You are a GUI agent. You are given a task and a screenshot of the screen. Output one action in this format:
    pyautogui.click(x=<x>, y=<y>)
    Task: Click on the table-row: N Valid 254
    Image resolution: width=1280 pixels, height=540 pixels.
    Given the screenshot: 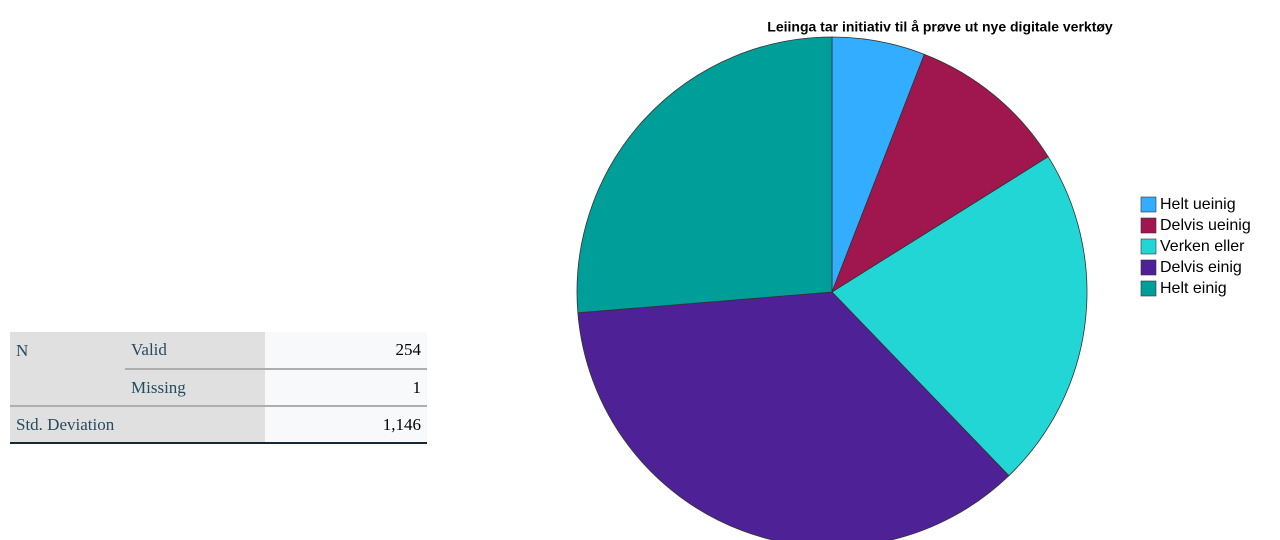 What is the action you would take?
    pyautogui.click(x=218, y=351)
    